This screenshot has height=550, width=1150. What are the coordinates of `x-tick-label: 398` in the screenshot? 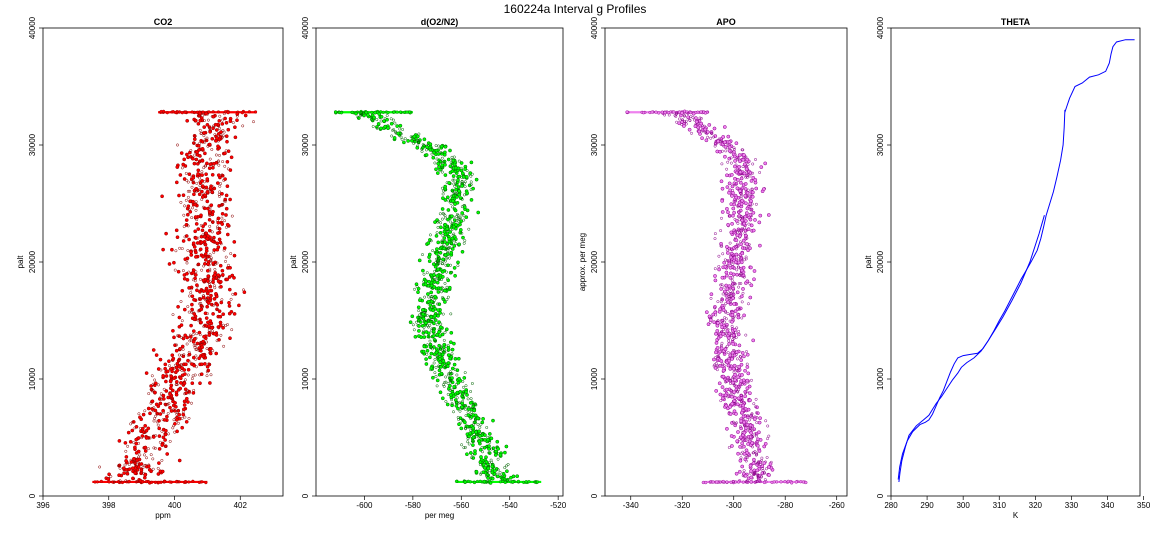 It's located at (109, 505).